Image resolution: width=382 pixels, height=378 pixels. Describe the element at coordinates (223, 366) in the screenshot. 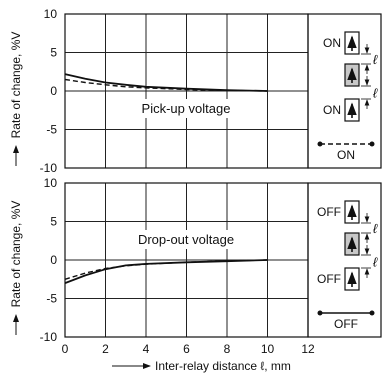

I see `x-axis-label: Inter-relay distance ℓ, mm` at that location.